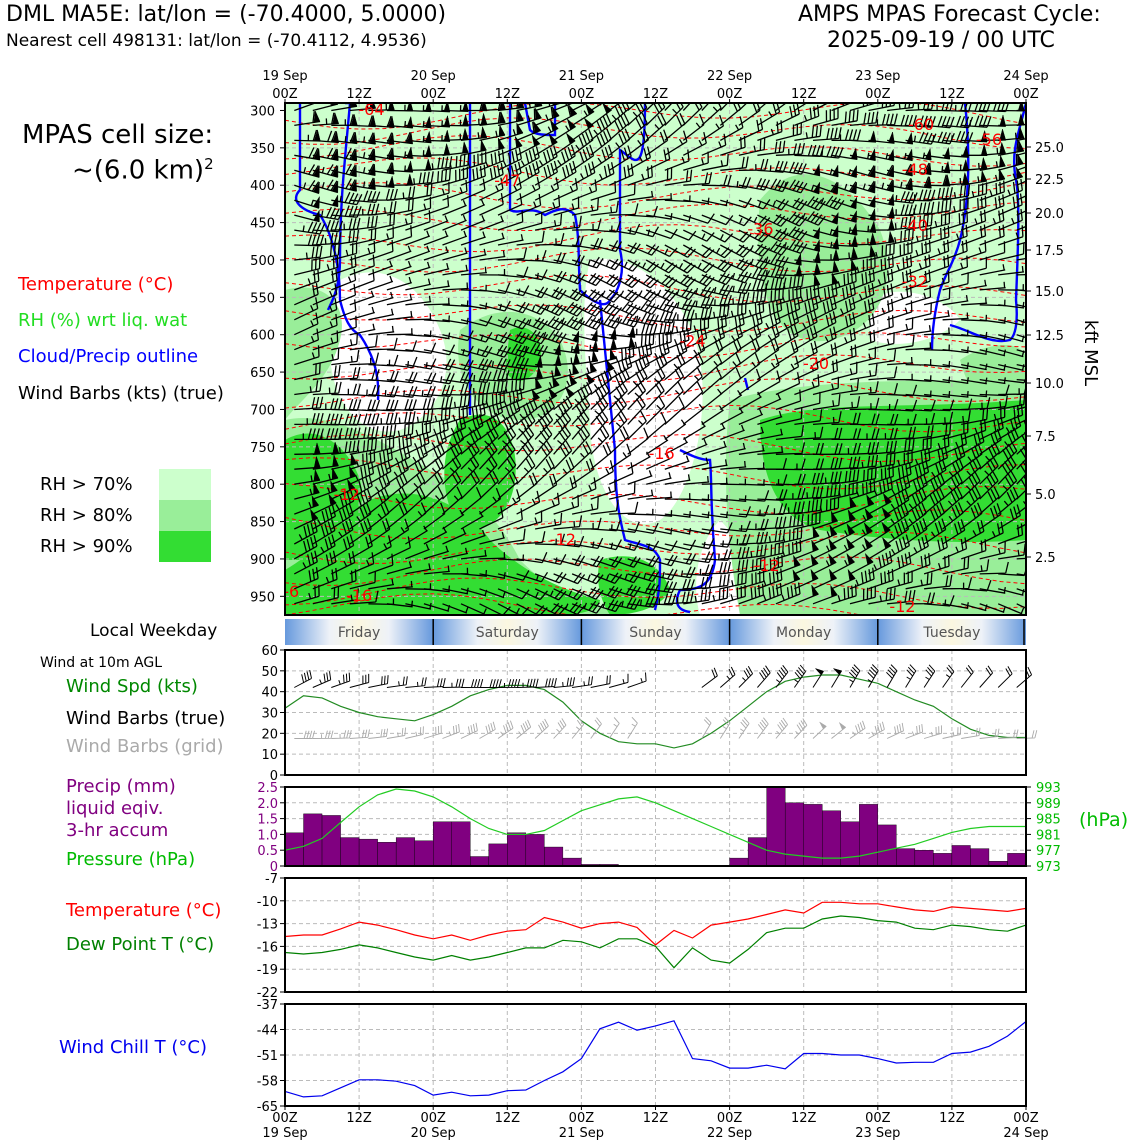 This screenshot has width=1140, height=1140. Describe the element at coordinates (987, 223) in the screenshot. I see `cloud-outline` at that location.